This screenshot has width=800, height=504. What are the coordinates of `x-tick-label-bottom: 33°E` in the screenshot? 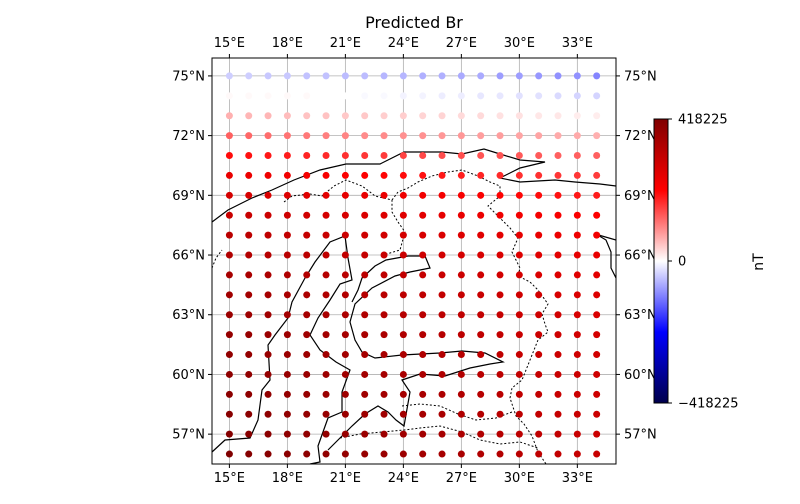 It's located at (577, 478).